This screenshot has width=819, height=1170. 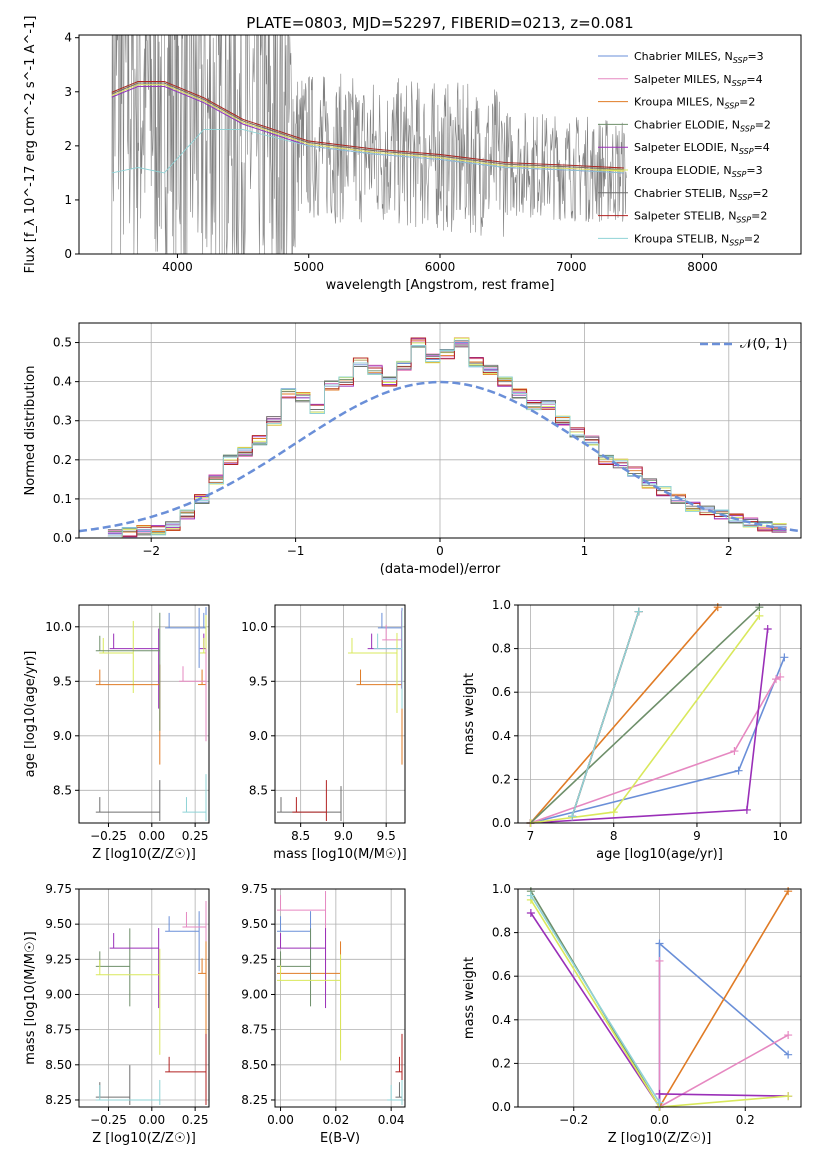 What do you see at coordinates (501, 692) in the screenshot?
I see `y-tick-label: 0.6` at bounding box center [501, 692].